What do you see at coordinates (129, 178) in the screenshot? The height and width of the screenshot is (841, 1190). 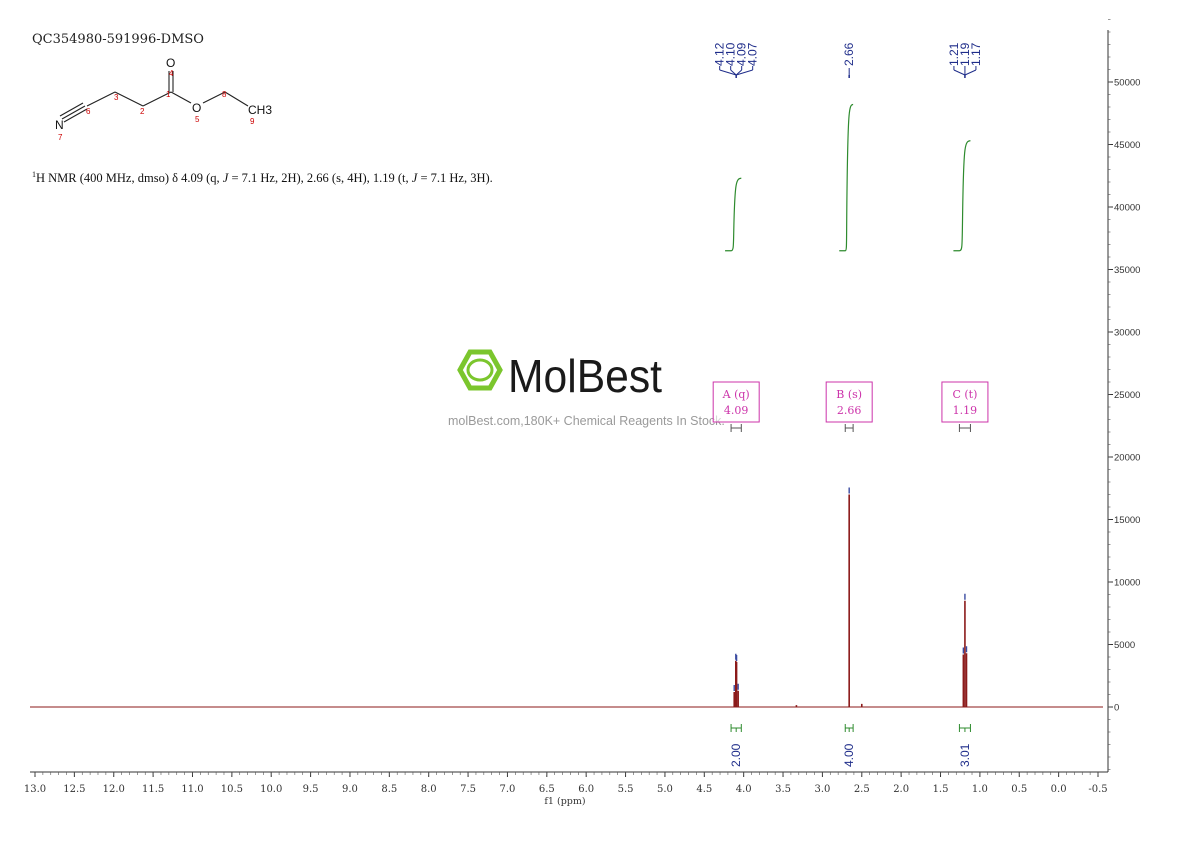 I see `summary-prefix: H NMR (400 MHz, dmso) δ 4.09 (q,` at bounding box center [129, 178].